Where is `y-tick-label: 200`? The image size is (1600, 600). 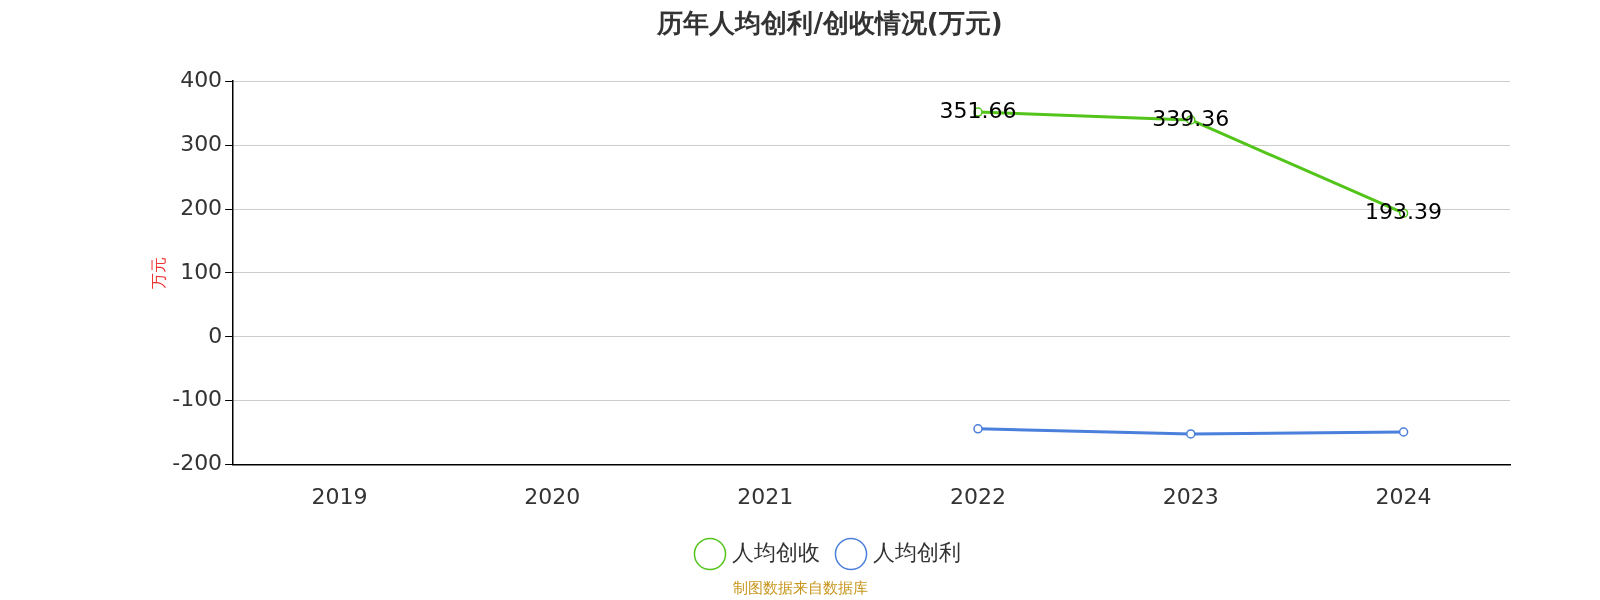
y-tick-label: 200 is located at coordinates (201, 207).